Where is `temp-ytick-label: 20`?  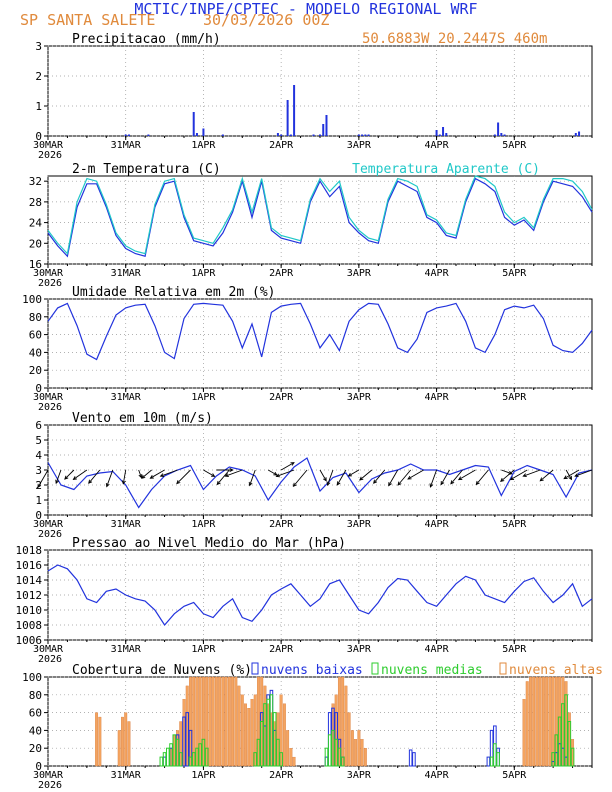 temp-ytick-label: 20 is located at coordinates (35, 243).